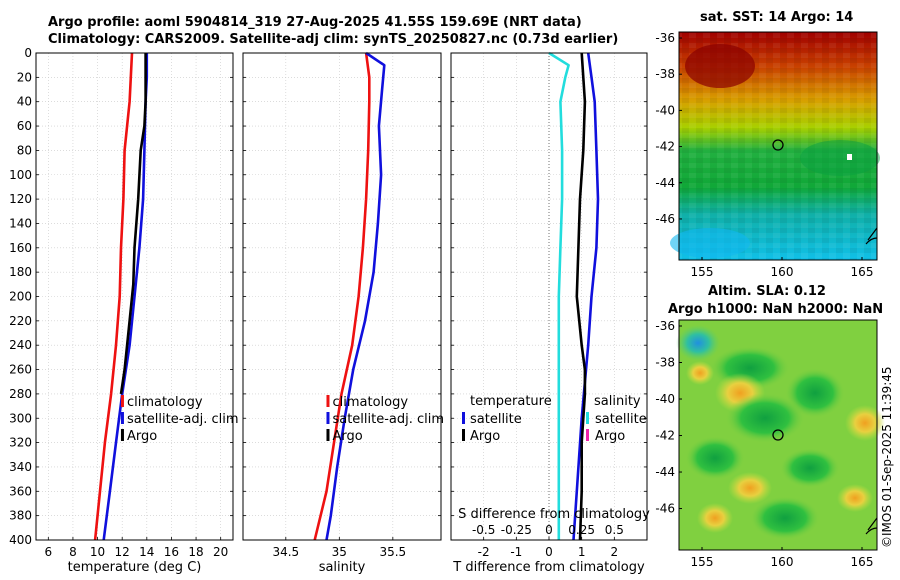 The height and width of the screenshot is (580, 900). I want to click on x-tick-label: 35.5, so click(392, 552).